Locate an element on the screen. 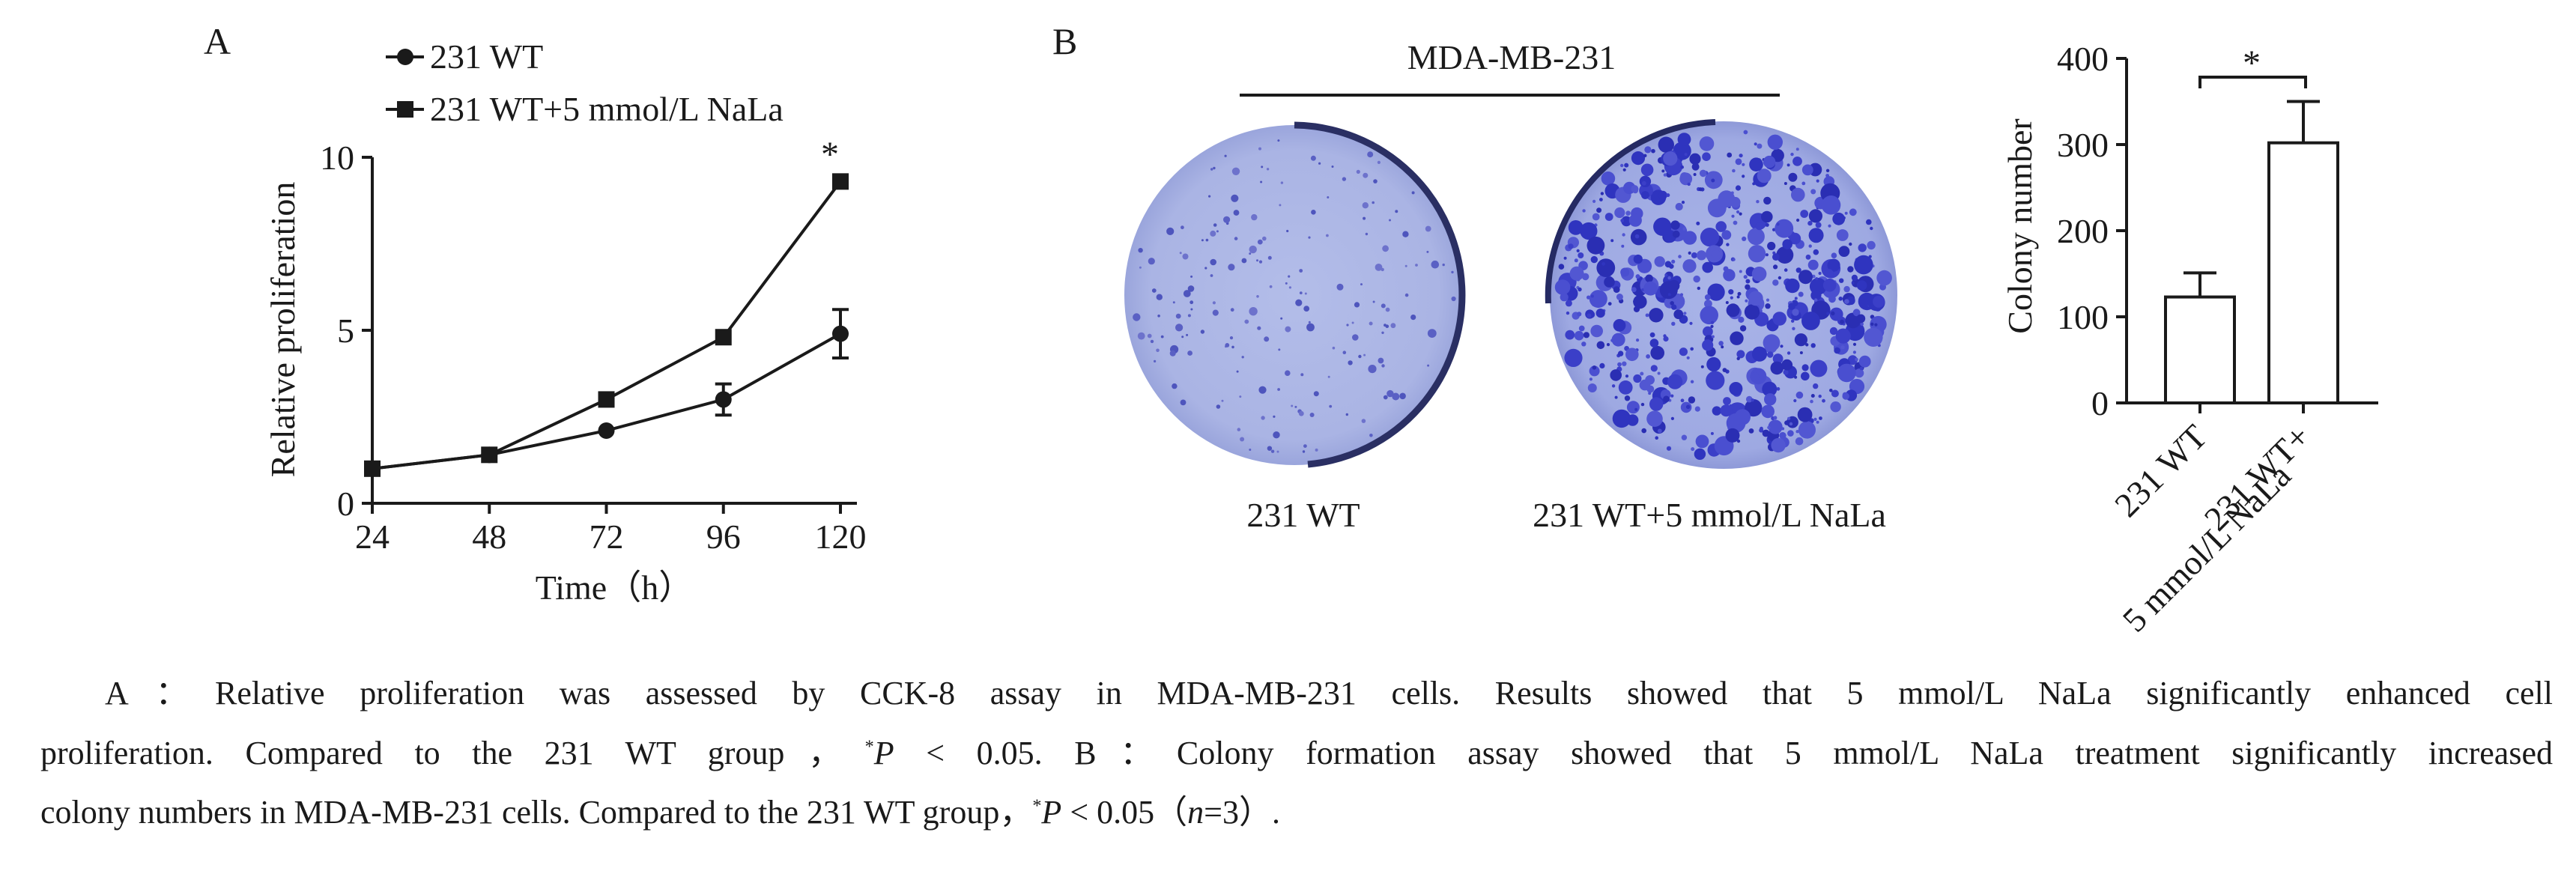 This screenshot has height=874, width=2576. significance-bracket-b is located at coordinates (2252, 82).